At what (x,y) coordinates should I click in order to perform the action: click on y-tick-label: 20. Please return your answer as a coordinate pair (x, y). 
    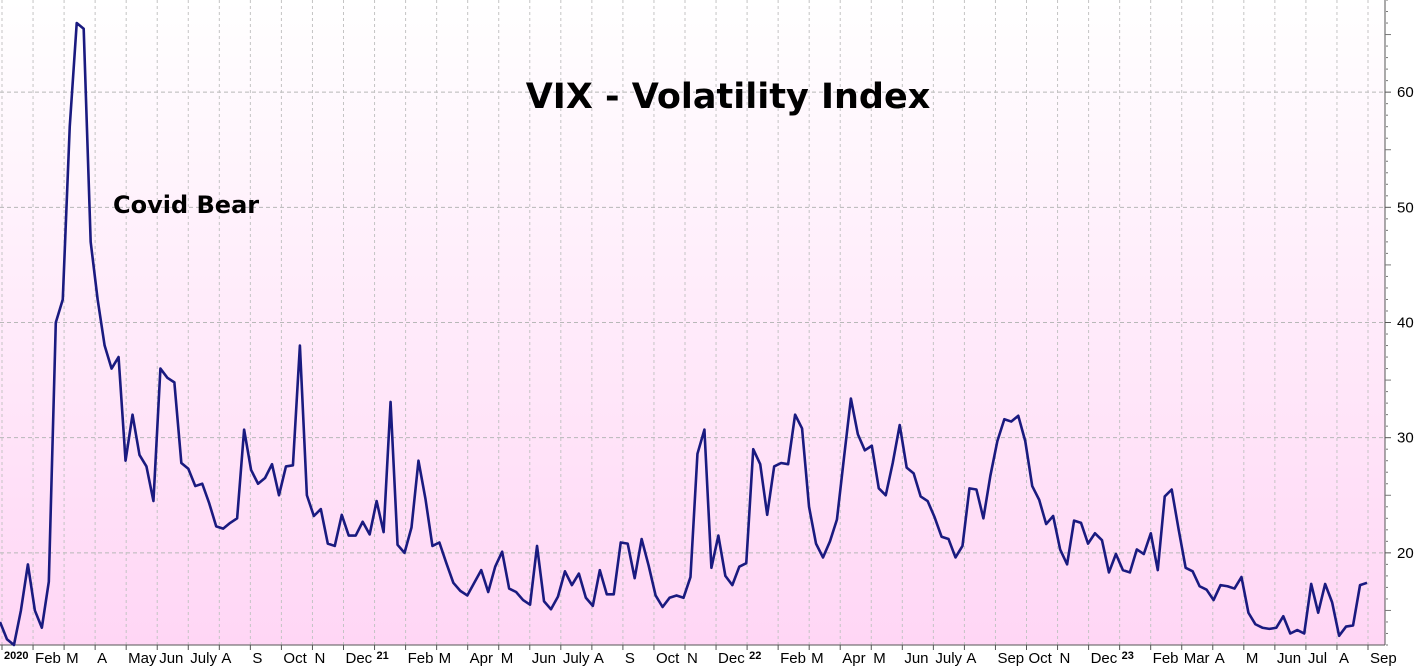
    Looking at the image, I should click on (1405, 553).